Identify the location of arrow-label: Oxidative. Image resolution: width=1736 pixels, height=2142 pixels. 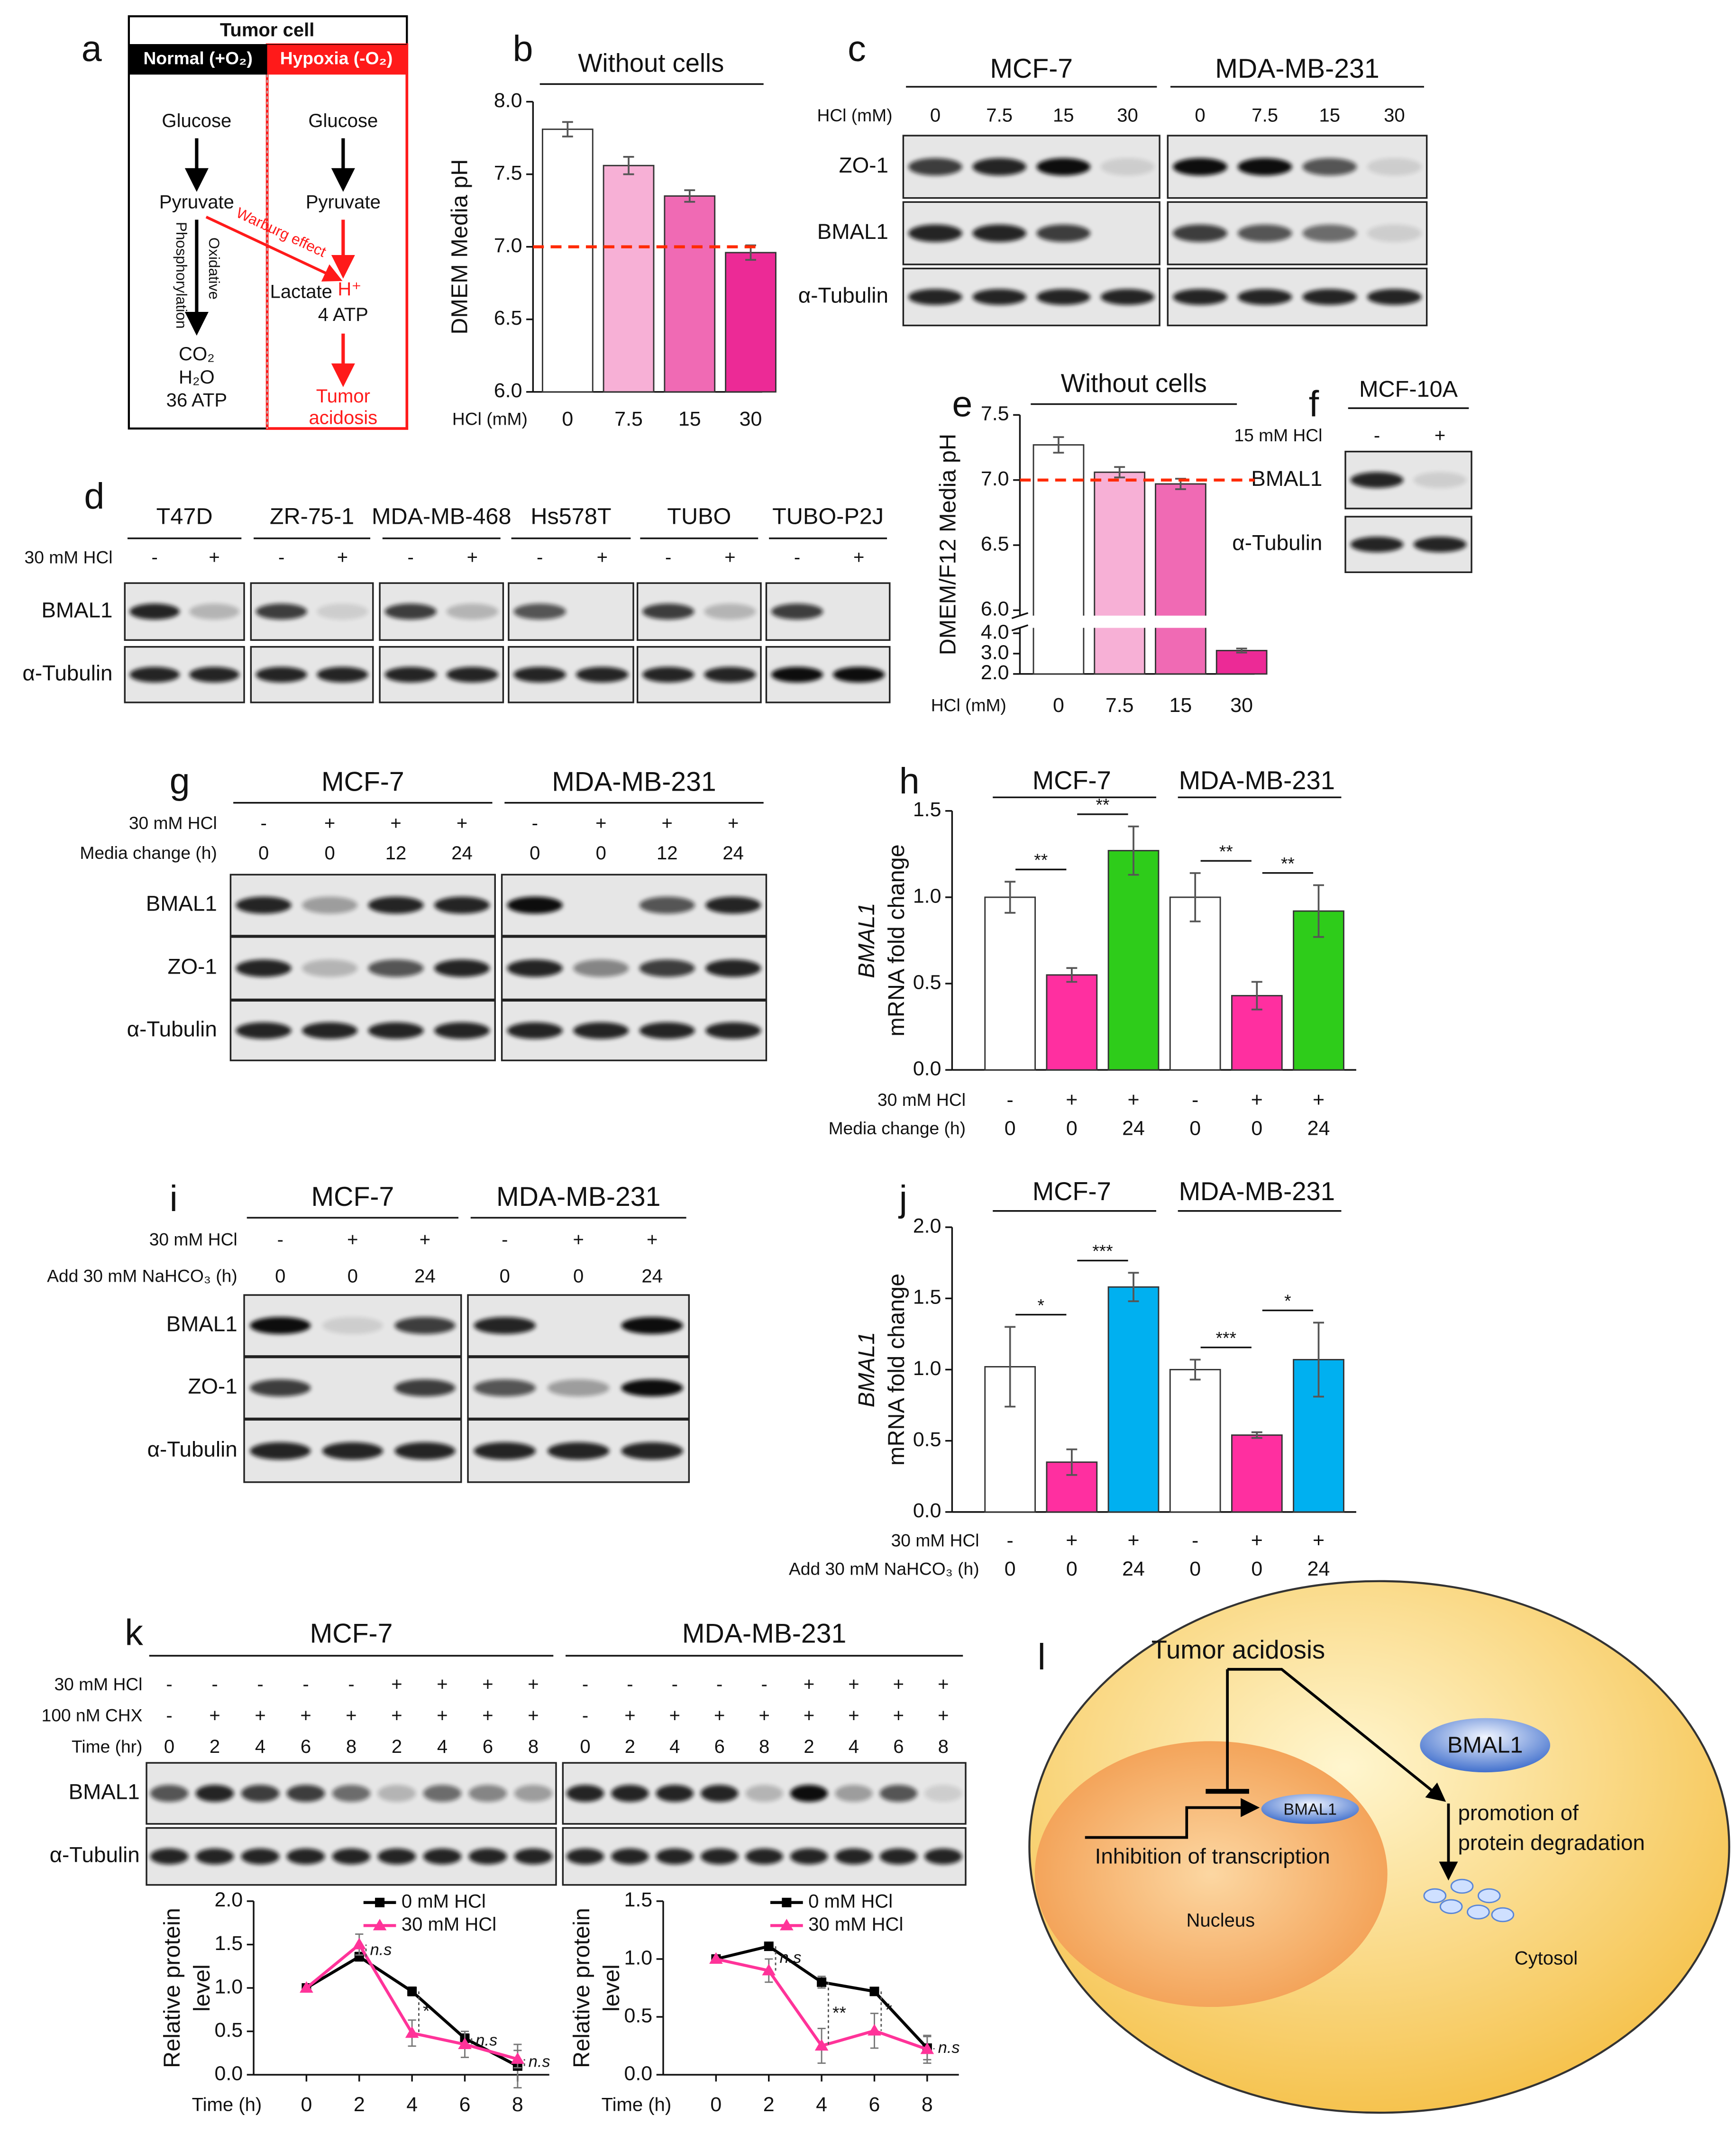
(214, 268).